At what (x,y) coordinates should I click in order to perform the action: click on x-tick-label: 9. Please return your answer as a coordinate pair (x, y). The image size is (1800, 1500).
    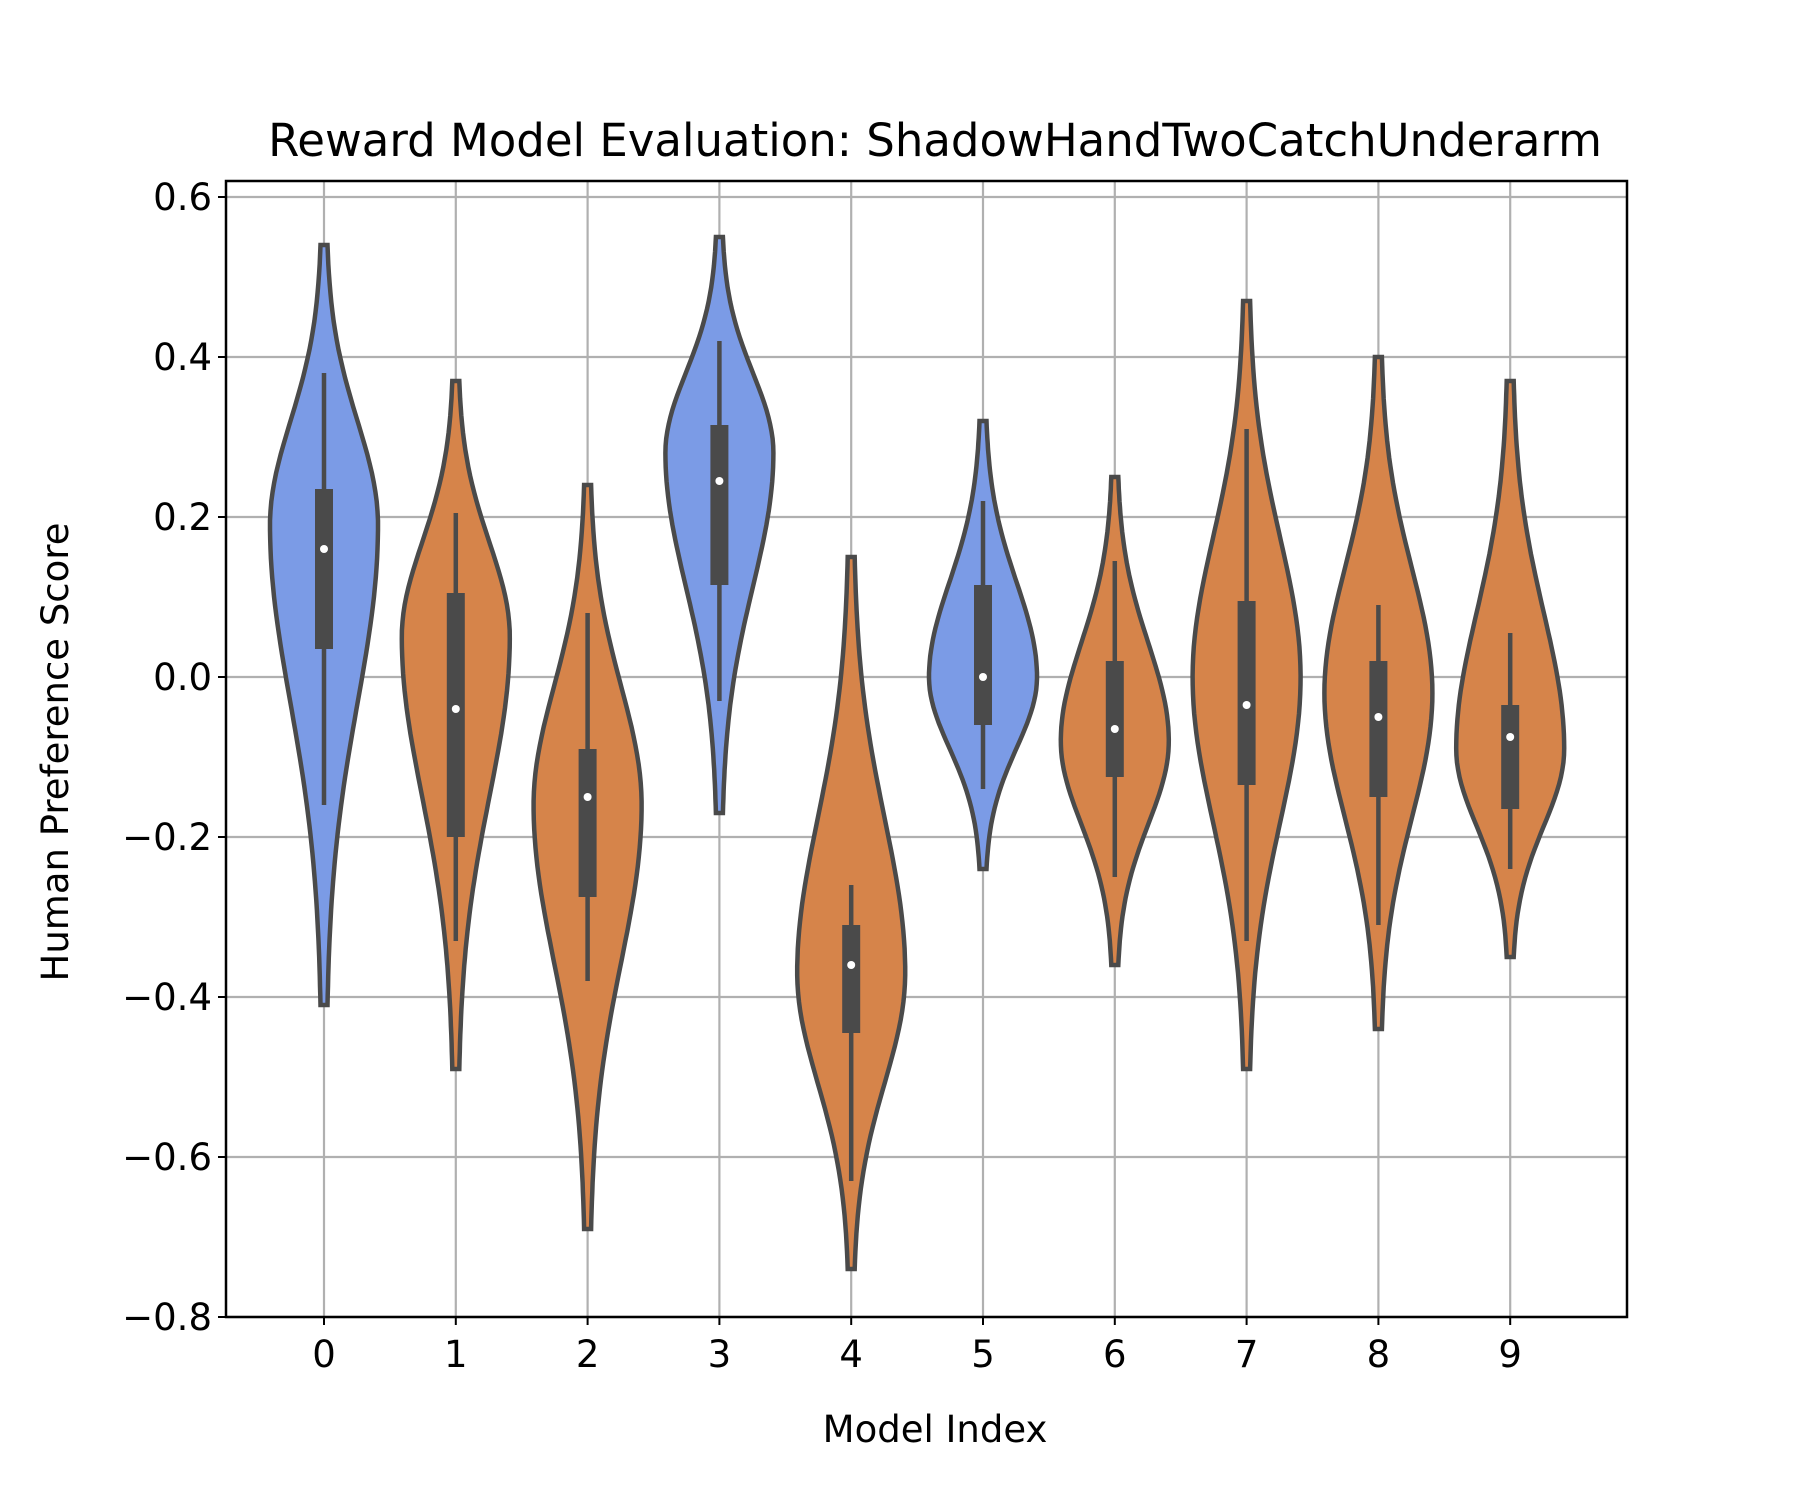
    Looking at the image, I should click on (1510, 1354).